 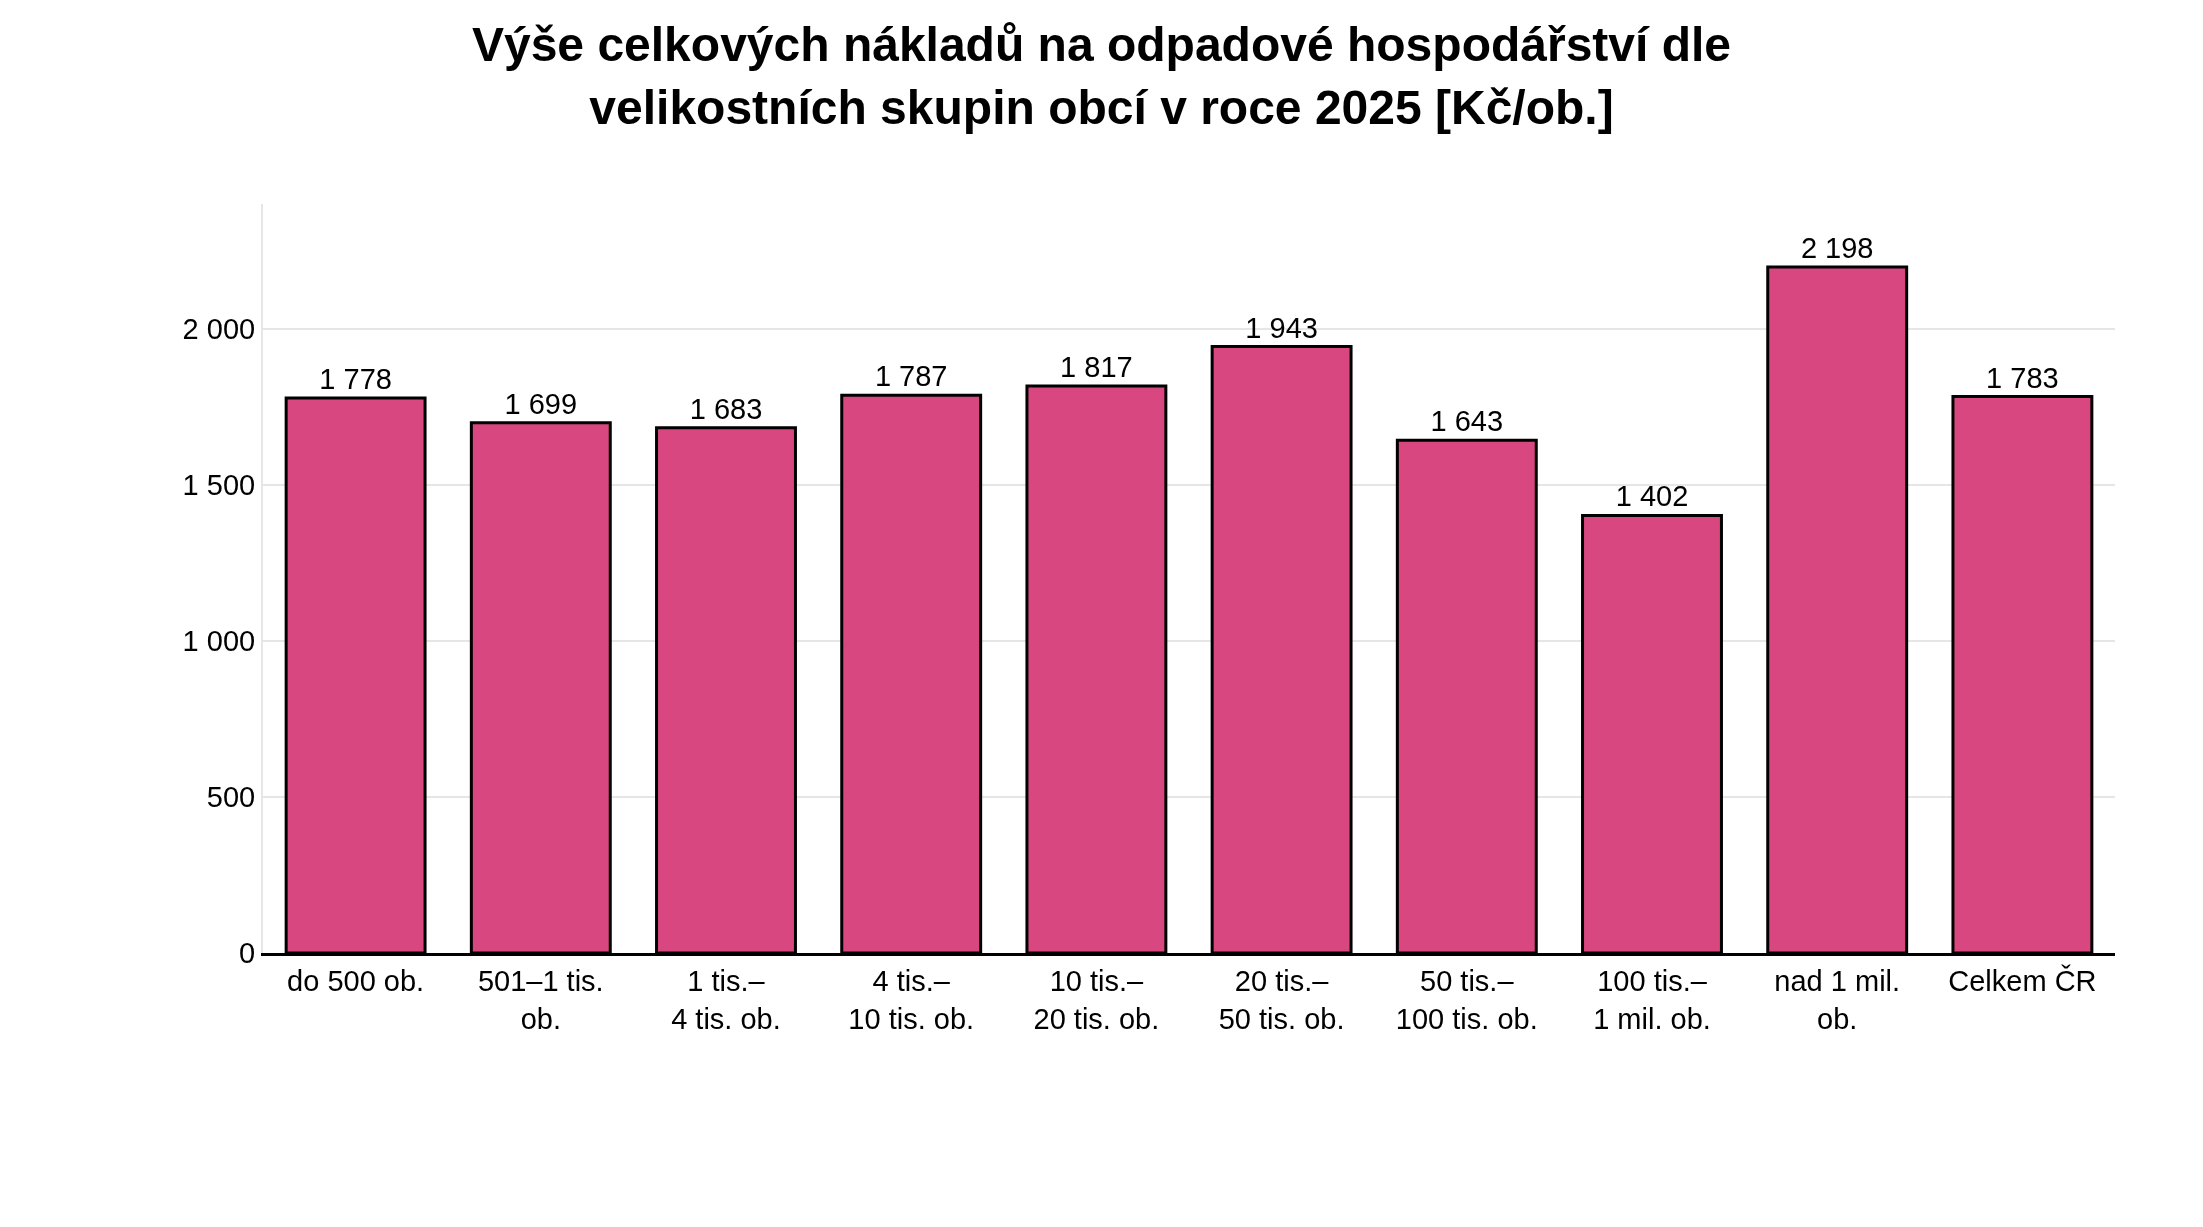 I want to click on y-tick-label: 1 500, so click(x=219, y=485).